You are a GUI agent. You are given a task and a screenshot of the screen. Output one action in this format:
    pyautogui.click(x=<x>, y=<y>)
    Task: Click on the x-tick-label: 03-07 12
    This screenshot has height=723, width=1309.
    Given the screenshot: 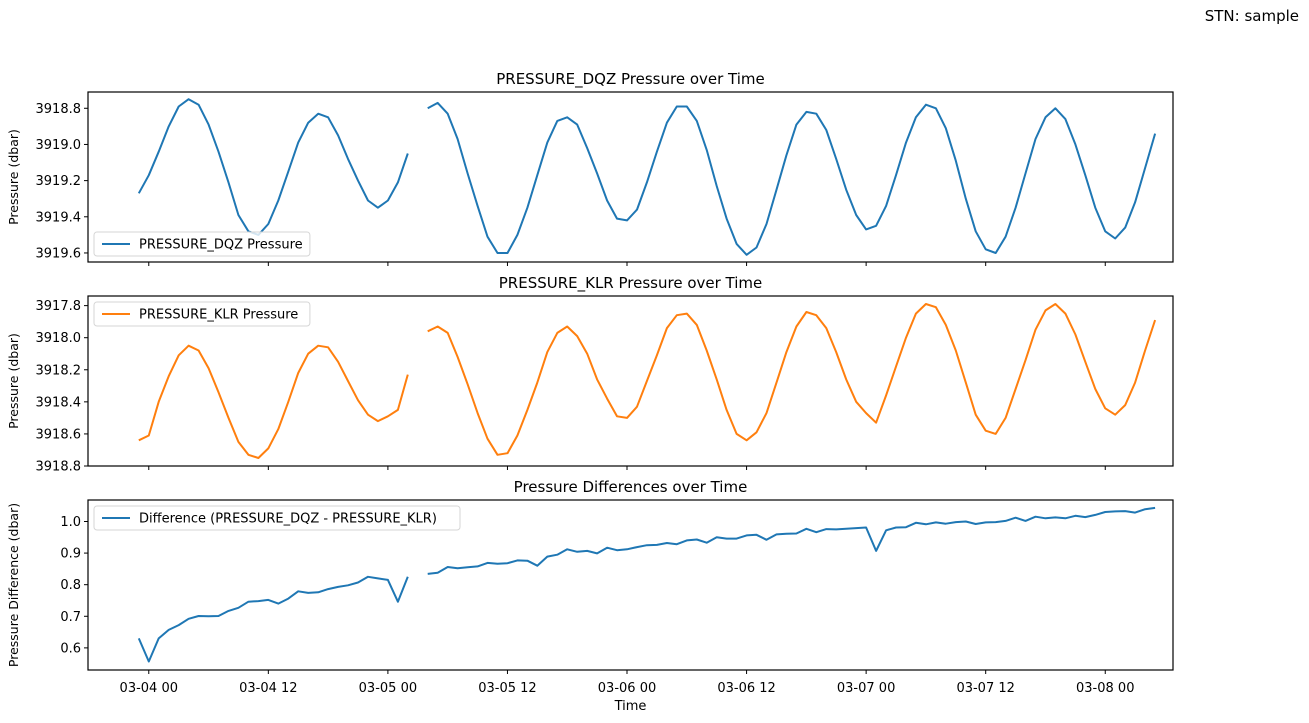 What is the action you would take?
    pyautogui.click(x=985, y=688)
    